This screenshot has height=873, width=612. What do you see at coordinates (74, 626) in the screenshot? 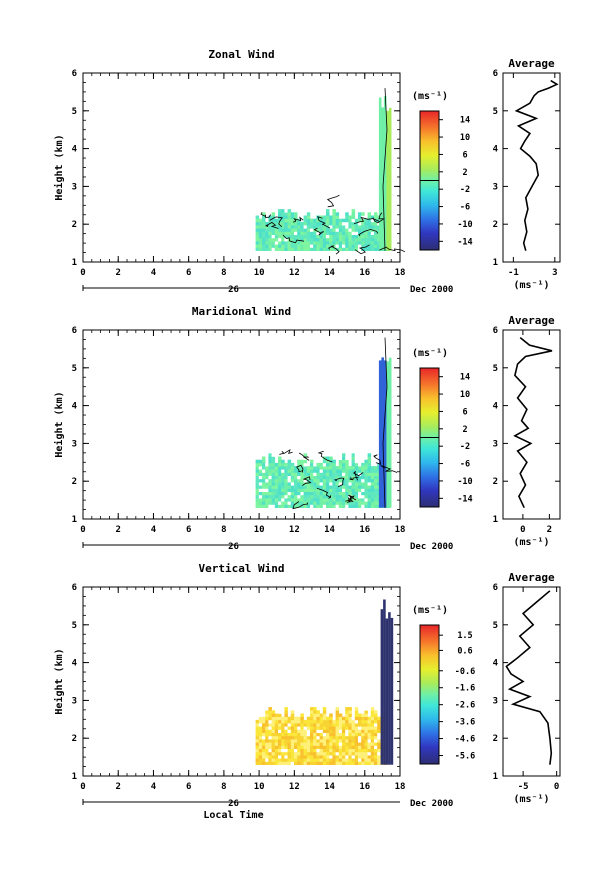
I see `y-tick-label: 5` at bounding box center [74, 626].